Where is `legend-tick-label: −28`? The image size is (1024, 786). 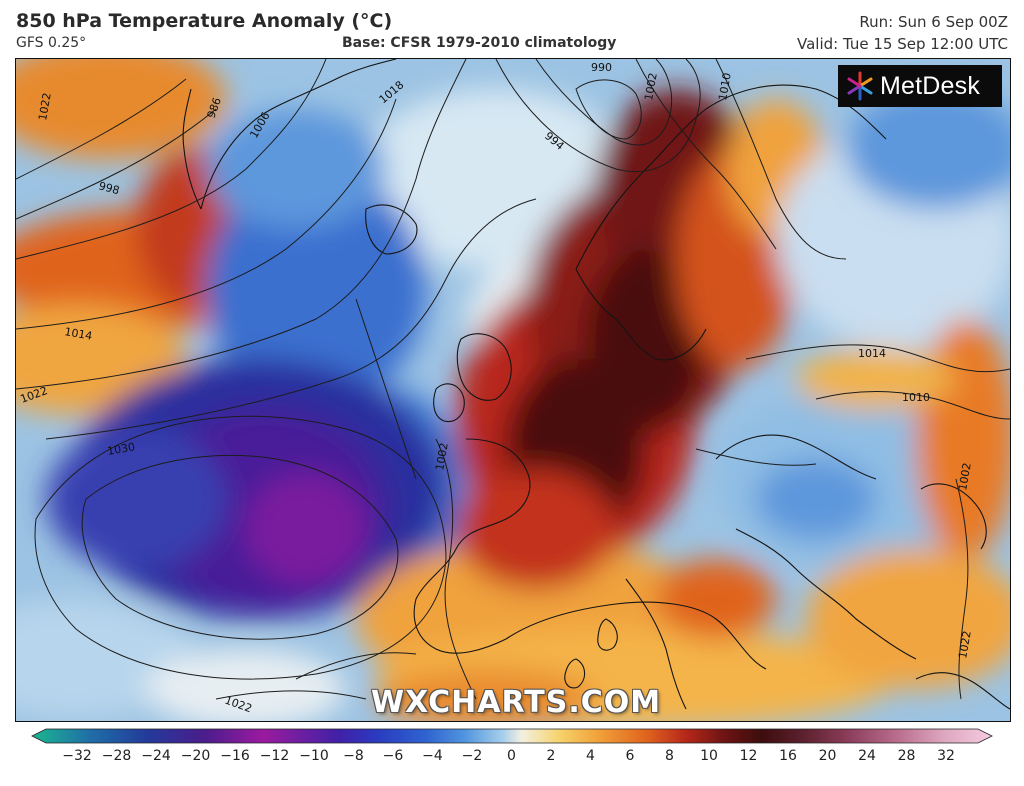 legend-tick-label: −28 is located at coordinates (116, 756).